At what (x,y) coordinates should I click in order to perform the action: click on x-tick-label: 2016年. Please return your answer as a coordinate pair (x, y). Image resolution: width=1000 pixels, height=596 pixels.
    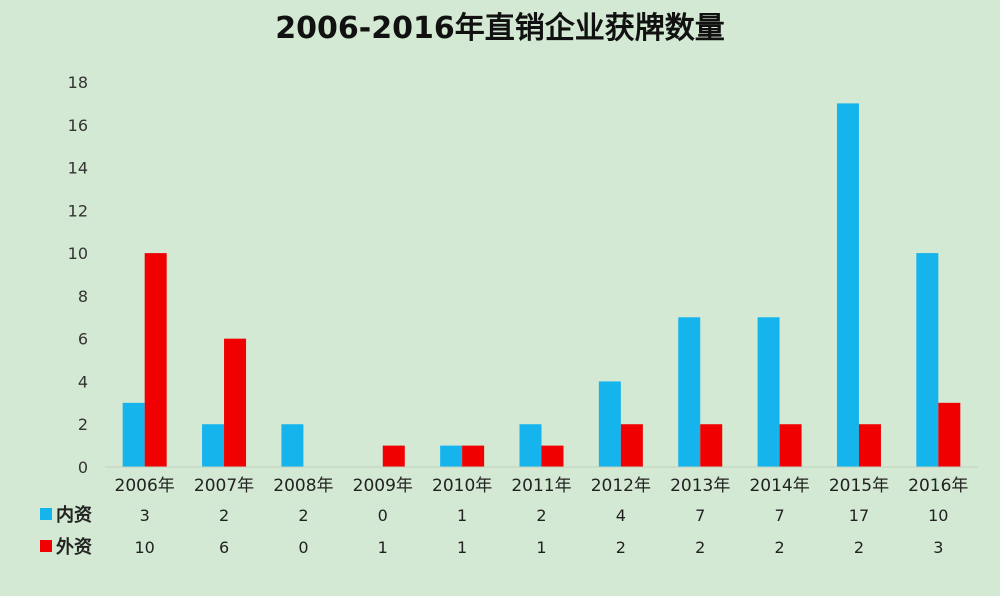
    Looking at the image, I should click on (938, 486).